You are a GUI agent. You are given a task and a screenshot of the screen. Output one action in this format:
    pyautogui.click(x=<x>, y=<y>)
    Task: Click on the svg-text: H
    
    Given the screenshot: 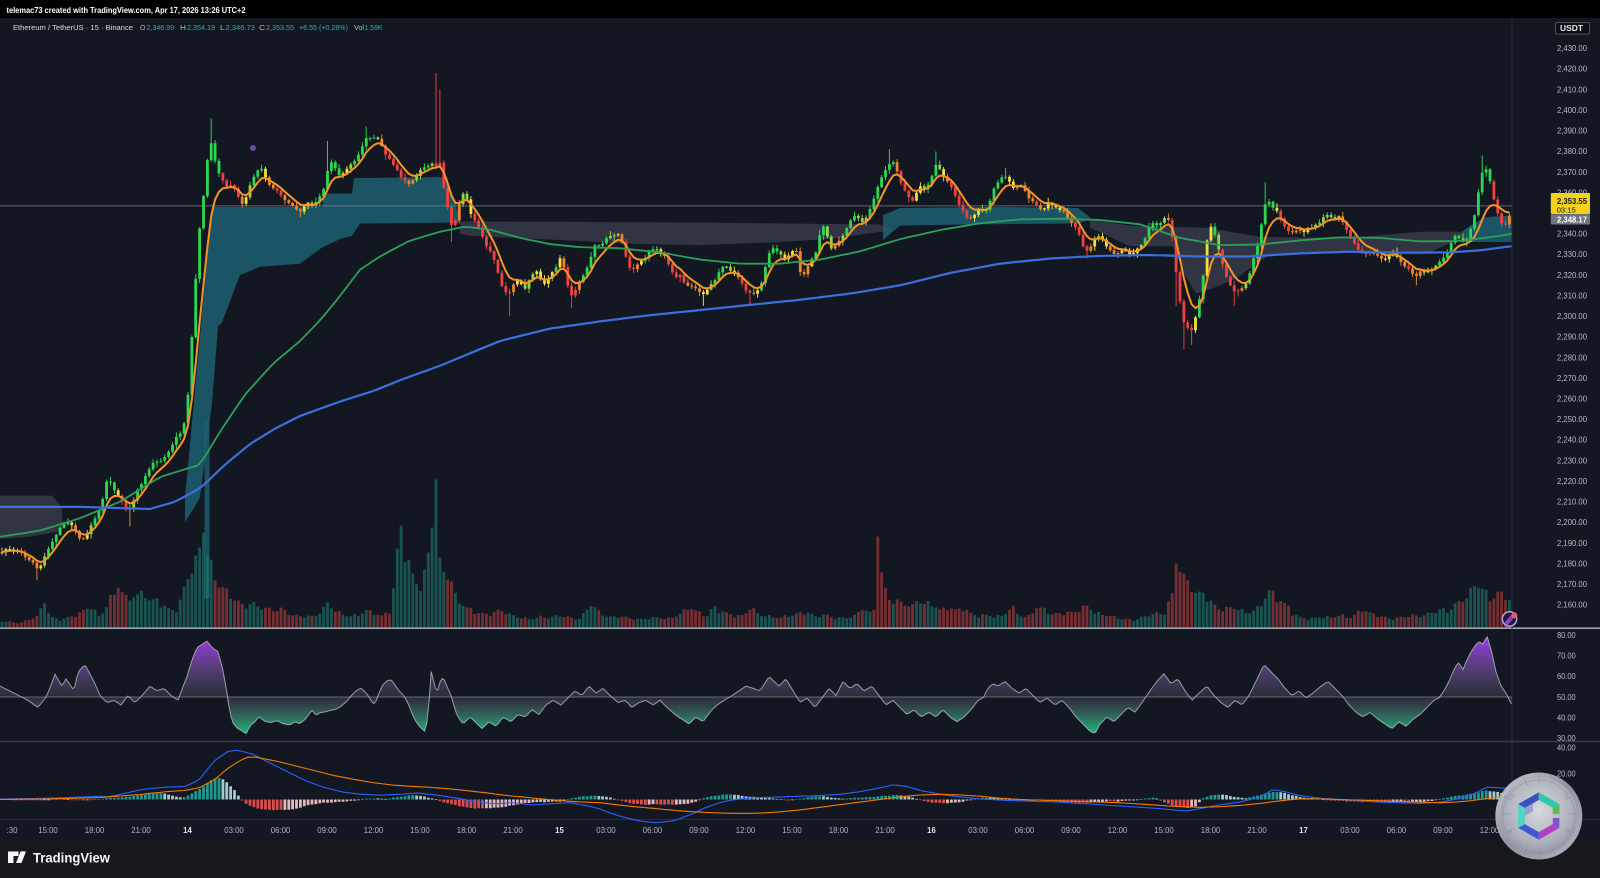 What is the action you would take?
    pyautogui.click(x=183, y=27)
    